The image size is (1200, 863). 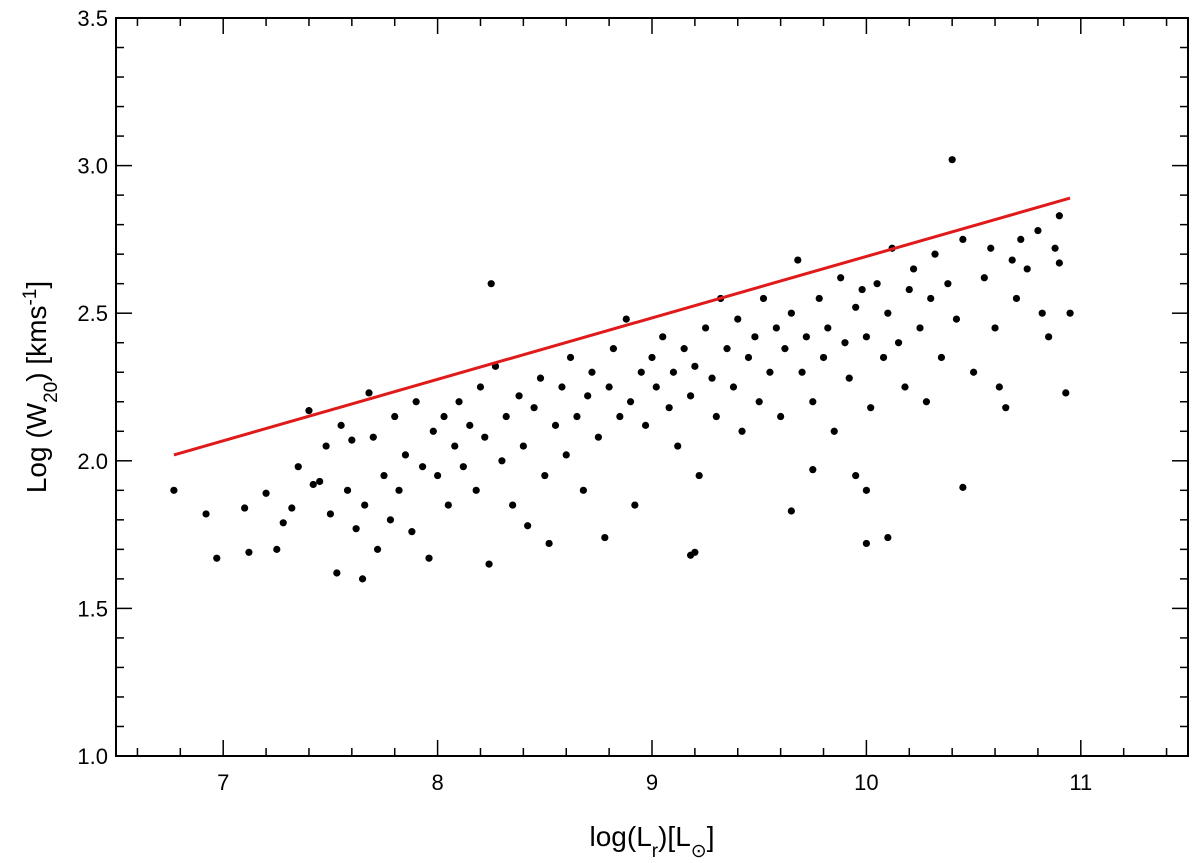 I want to click on y-axis-label-part: ) [kms, so click(x=36, y=344).